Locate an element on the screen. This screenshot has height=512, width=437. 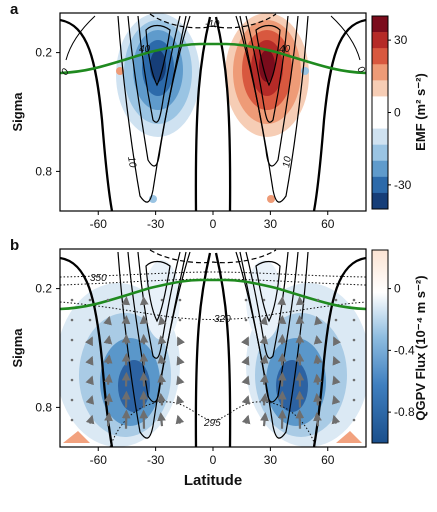
b-contour-thick-center-nh is located at coordinates (223, 349).